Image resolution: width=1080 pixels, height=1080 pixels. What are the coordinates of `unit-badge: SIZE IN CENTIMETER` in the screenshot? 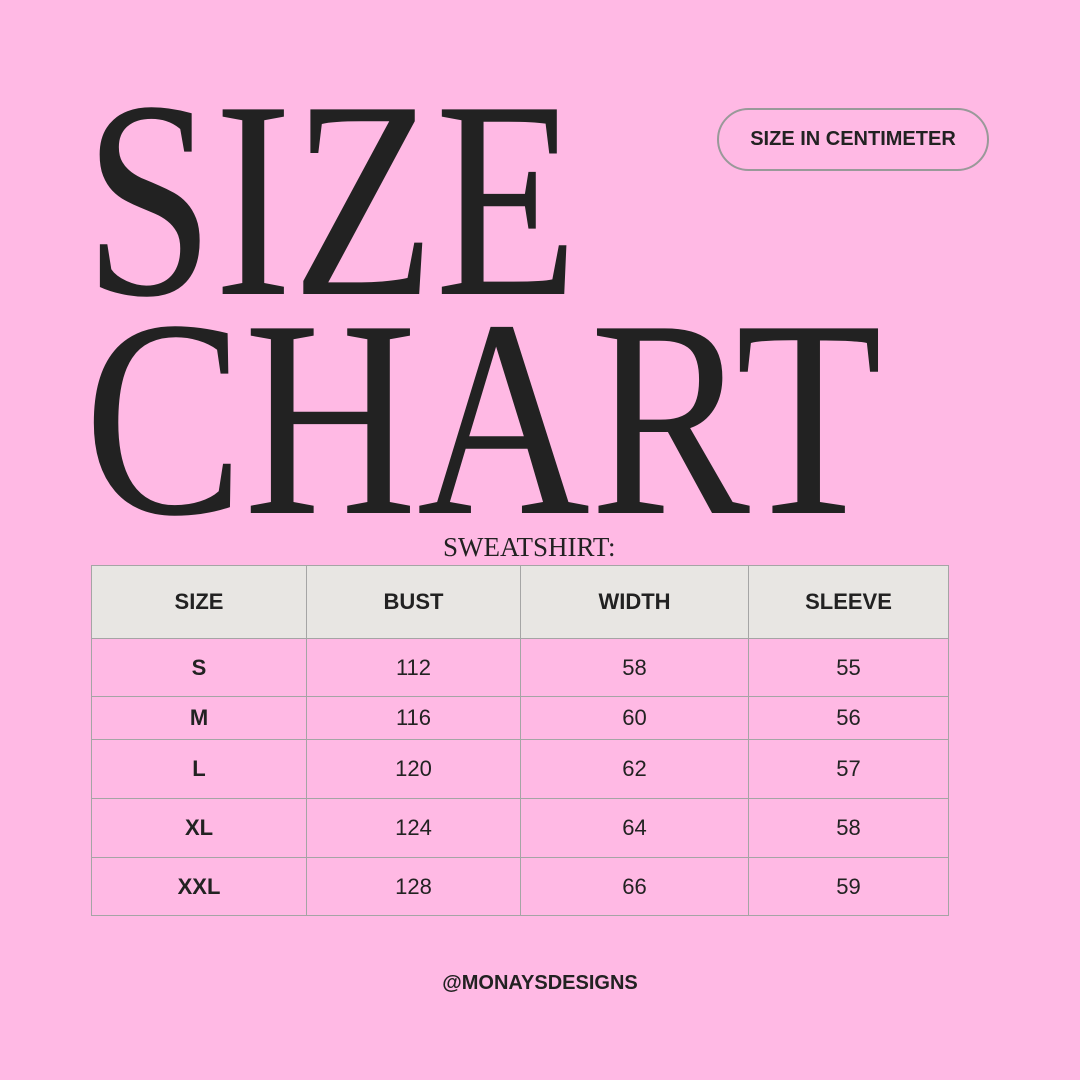 It's located at (853, 139).